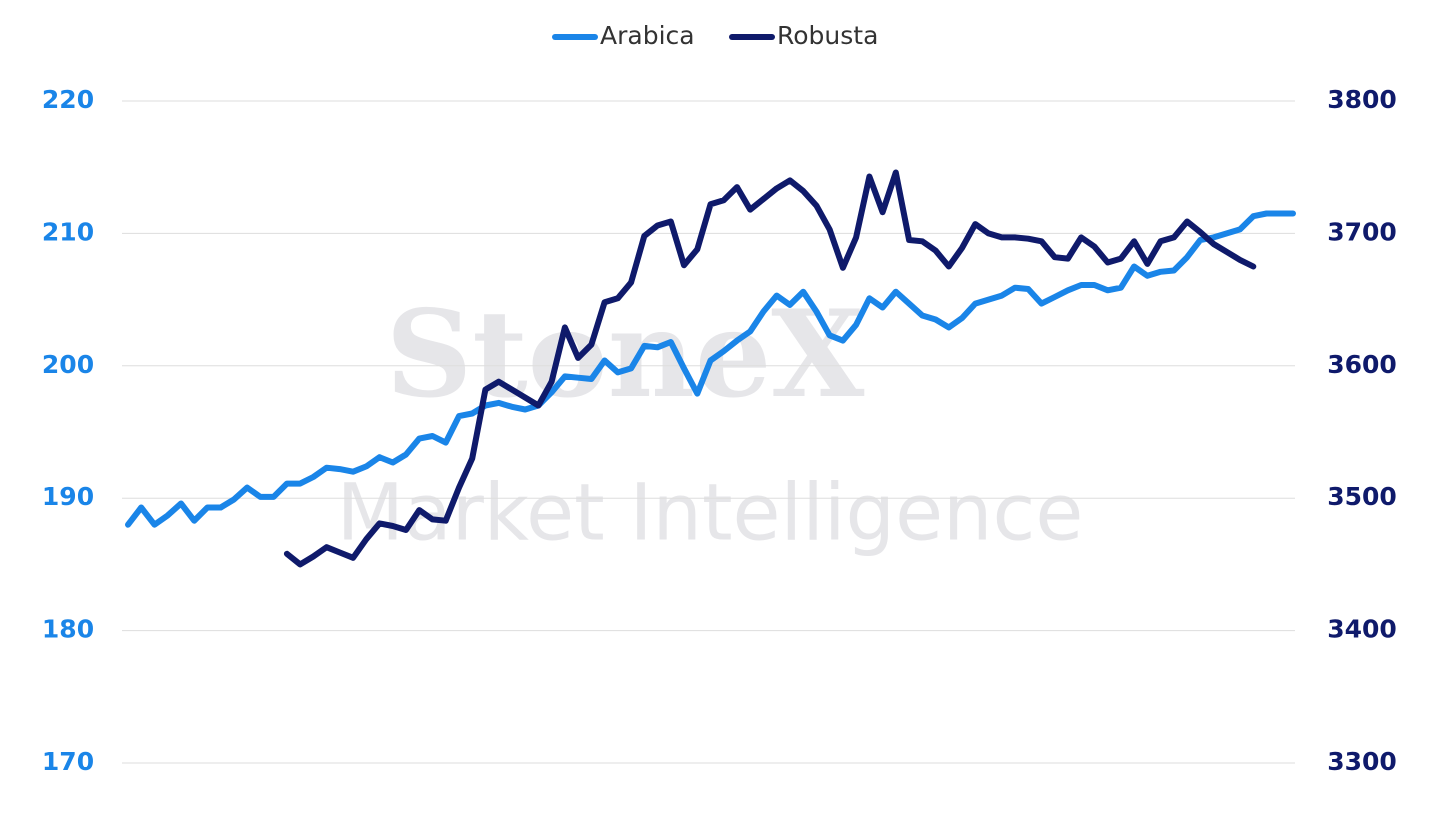 The height and width of the screenshot is (827, 1437). Describe the element at coordinates (1362, 231) in the screenshot. I see `y2-tick-label: 3700` at that location.